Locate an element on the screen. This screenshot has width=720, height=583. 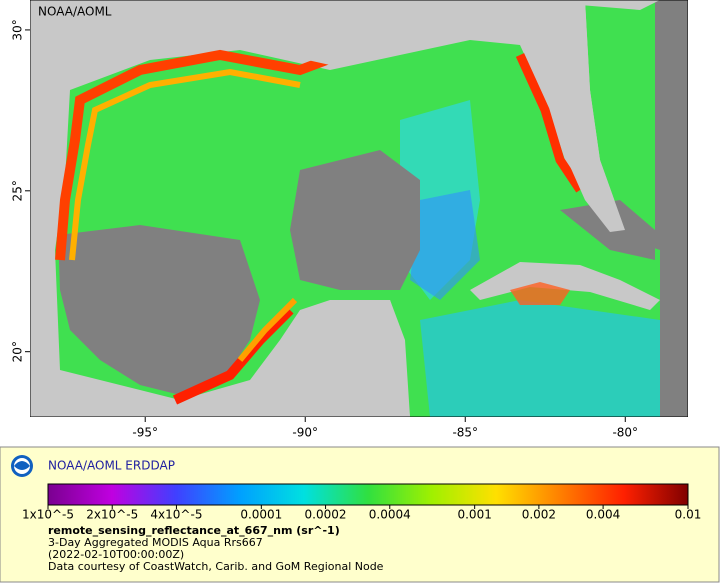
colorbar-tick-label: 0.0004 is located at coordinates (390, 515).